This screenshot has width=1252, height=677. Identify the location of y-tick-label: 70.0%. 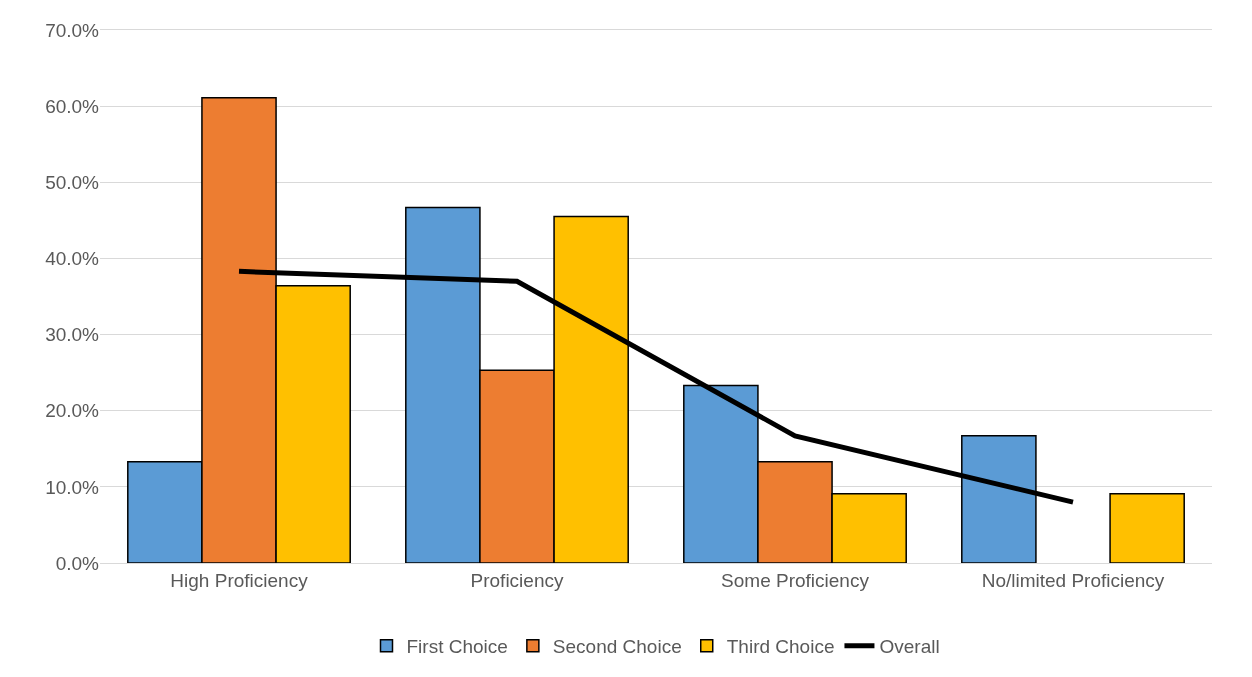
(72, 30).